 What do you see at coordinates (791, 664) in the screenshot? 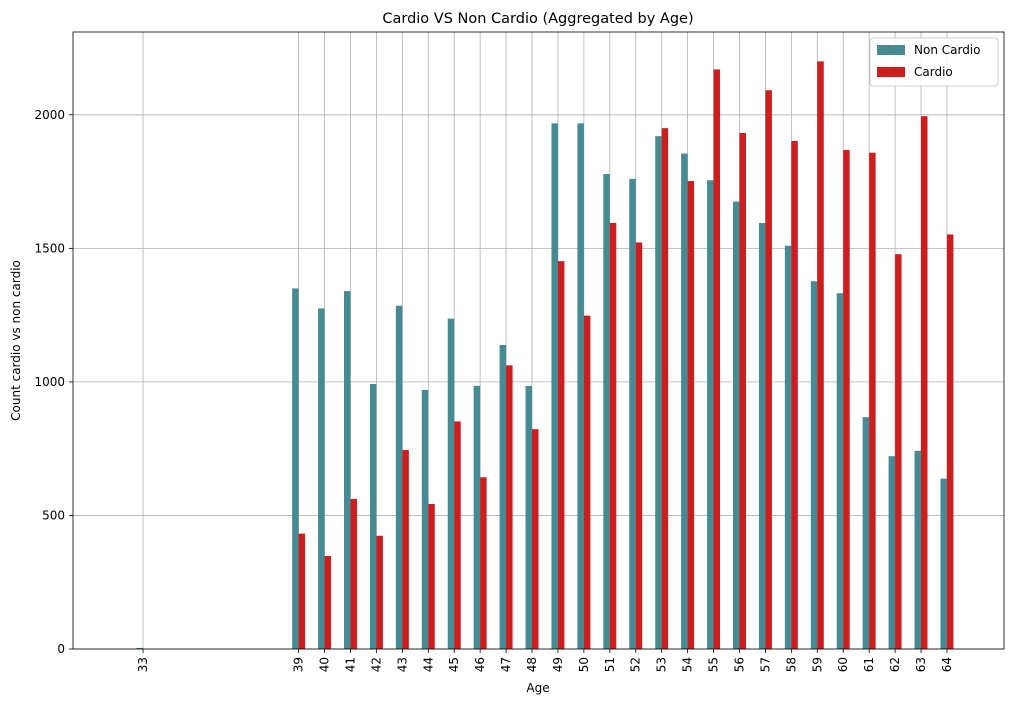
I see `x-tick-label: 58` at bounding box center [791, 664].